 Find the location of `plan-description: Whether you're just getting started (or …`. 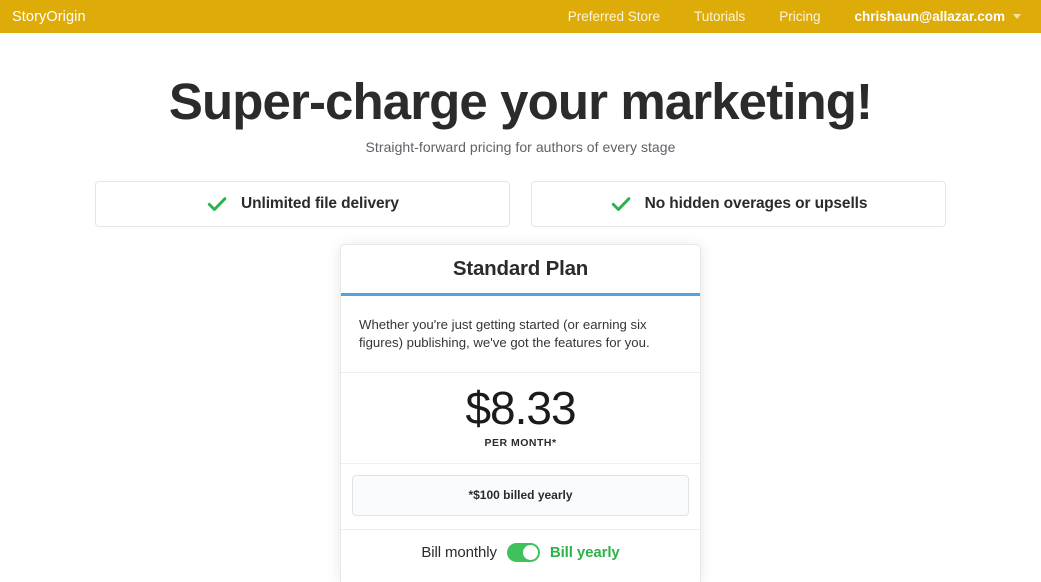

plan-description: Whether you're just getting started (or … is located at coordinates (520, 334).